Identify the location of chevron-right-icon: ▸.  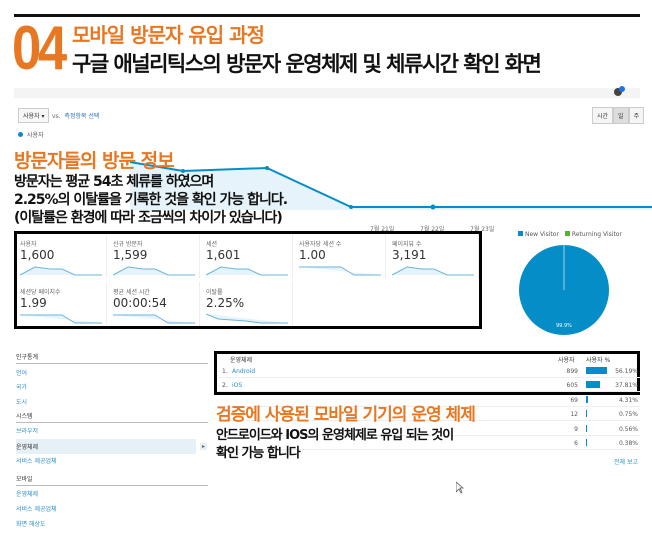
(204, 446).